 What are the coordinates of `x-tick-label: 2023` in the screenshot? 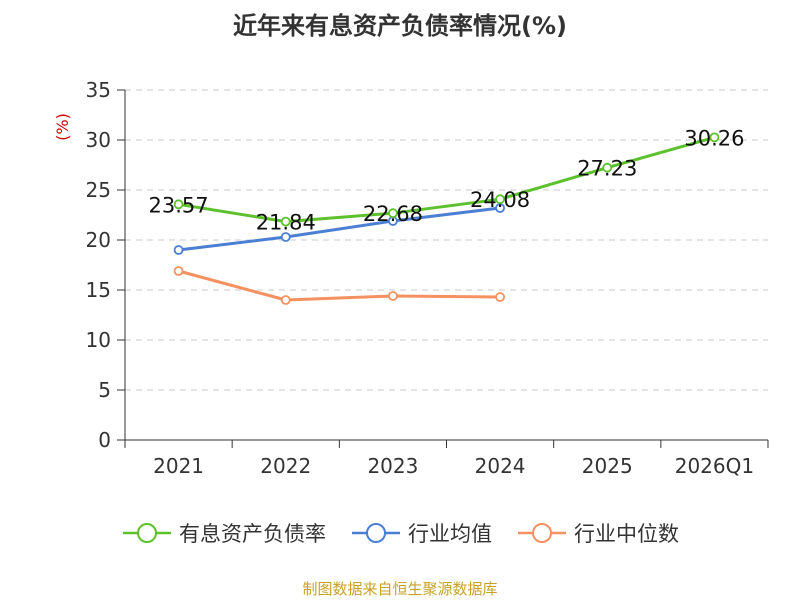 It's located at (392, 466).